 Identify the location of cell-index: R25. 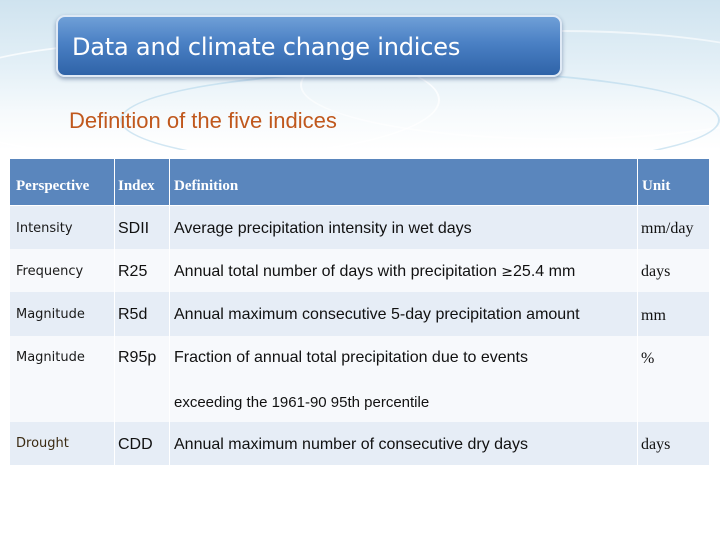
(133, 271).